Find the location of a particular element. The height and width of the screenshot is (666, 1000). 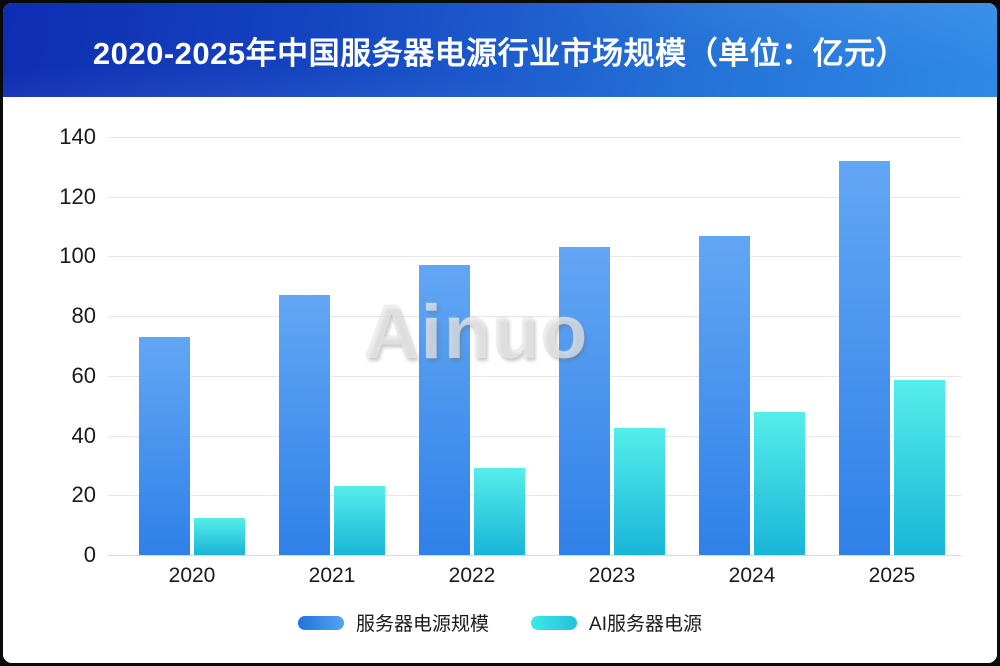

x-axis-label: 2020 is located at coordinates (192, 575).